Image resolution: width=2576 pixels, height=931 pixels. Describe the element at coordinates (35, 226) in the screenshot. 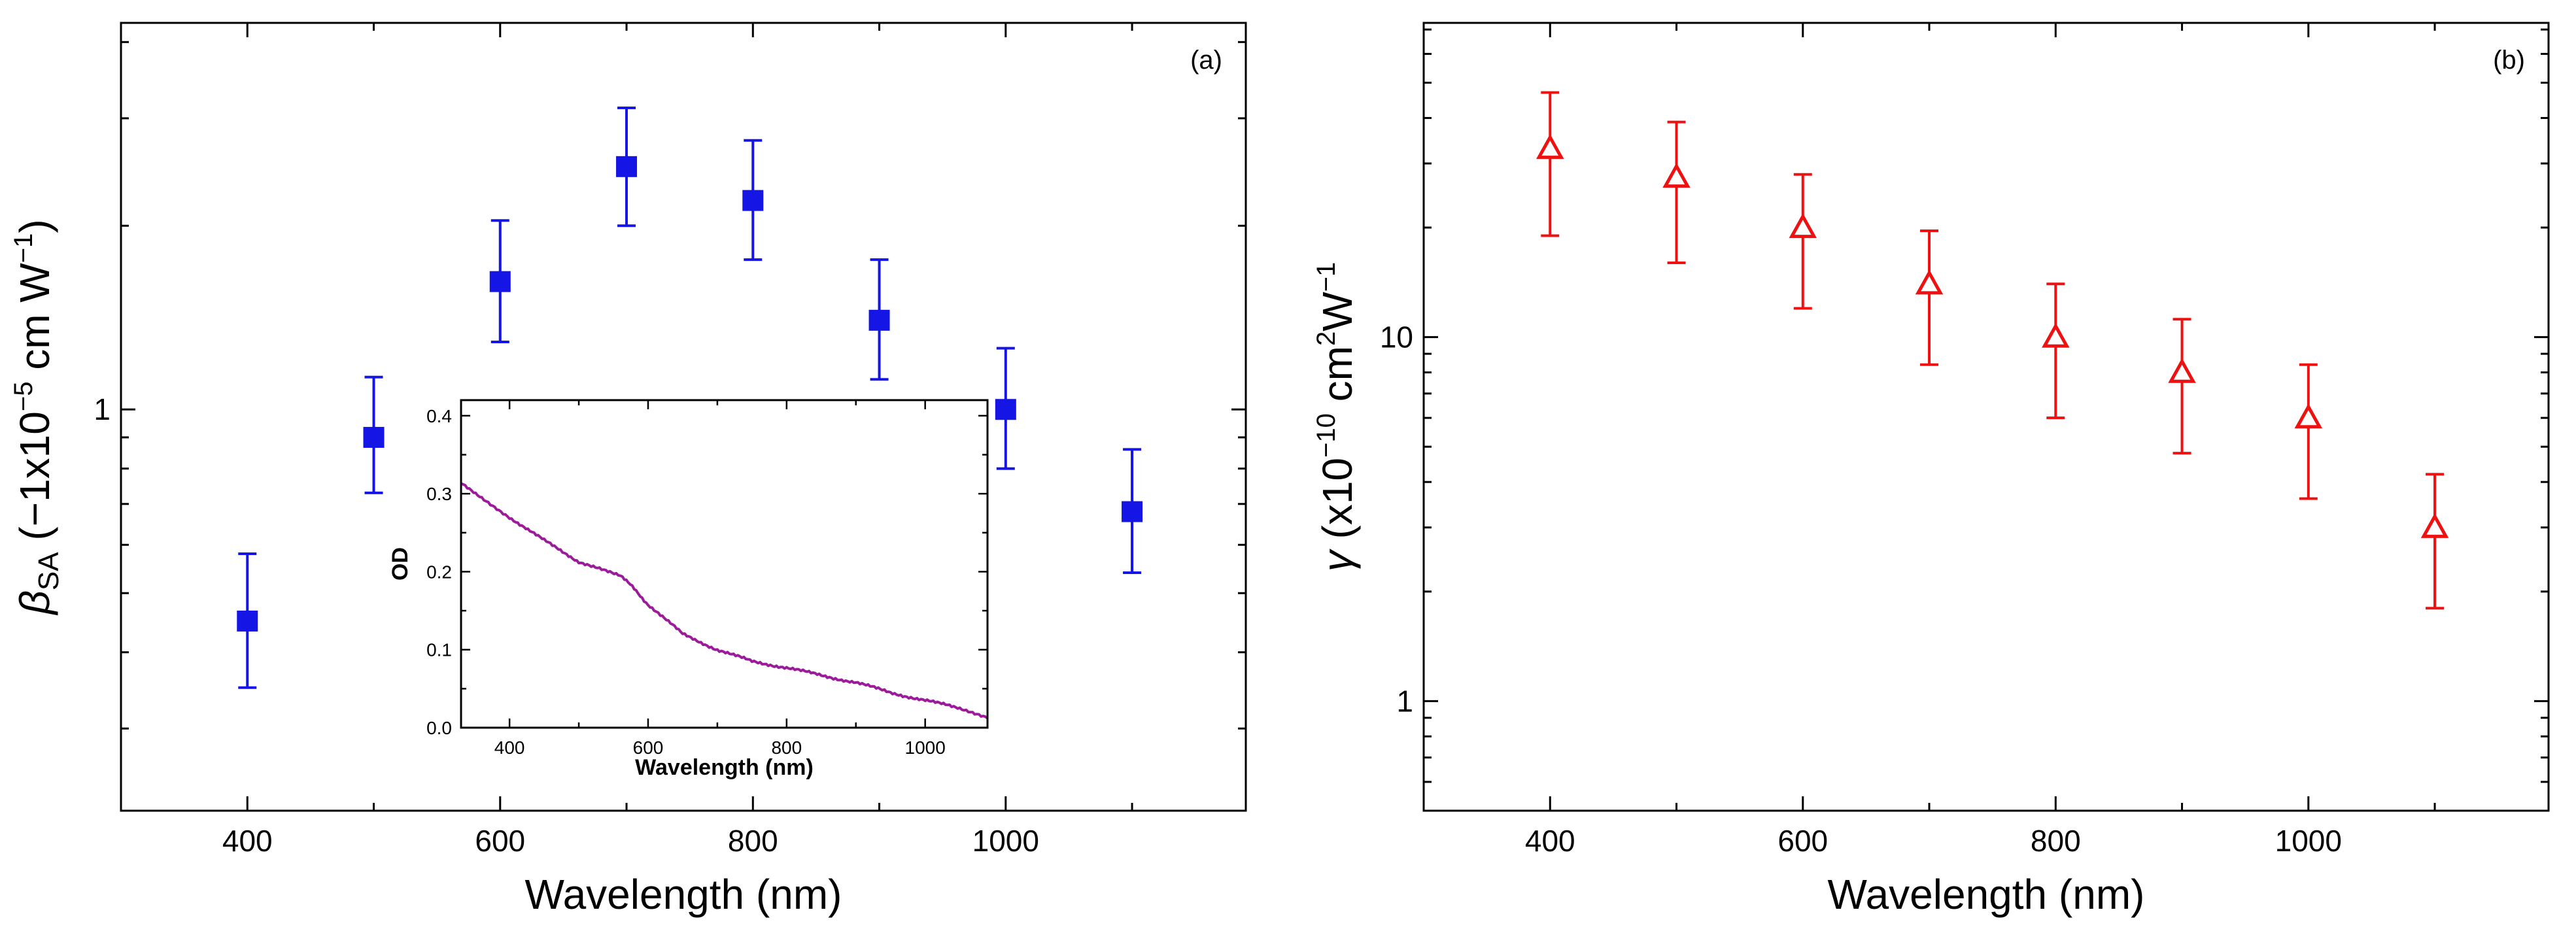

I see `panel-a-y-post: )` at that location.